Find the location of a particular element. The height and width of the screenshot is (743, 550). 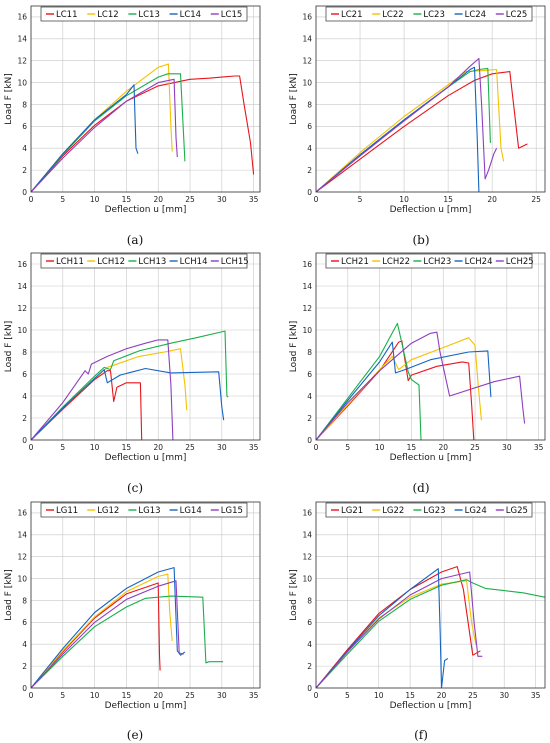

series-line-lg23 is located at coordinates (430, 633).